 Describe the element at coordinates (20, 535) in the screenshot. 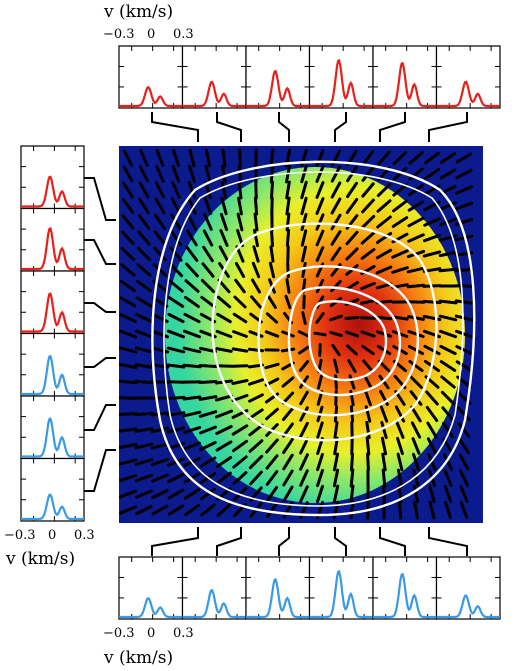

I see `left-tick-1: −0.3` at that location.